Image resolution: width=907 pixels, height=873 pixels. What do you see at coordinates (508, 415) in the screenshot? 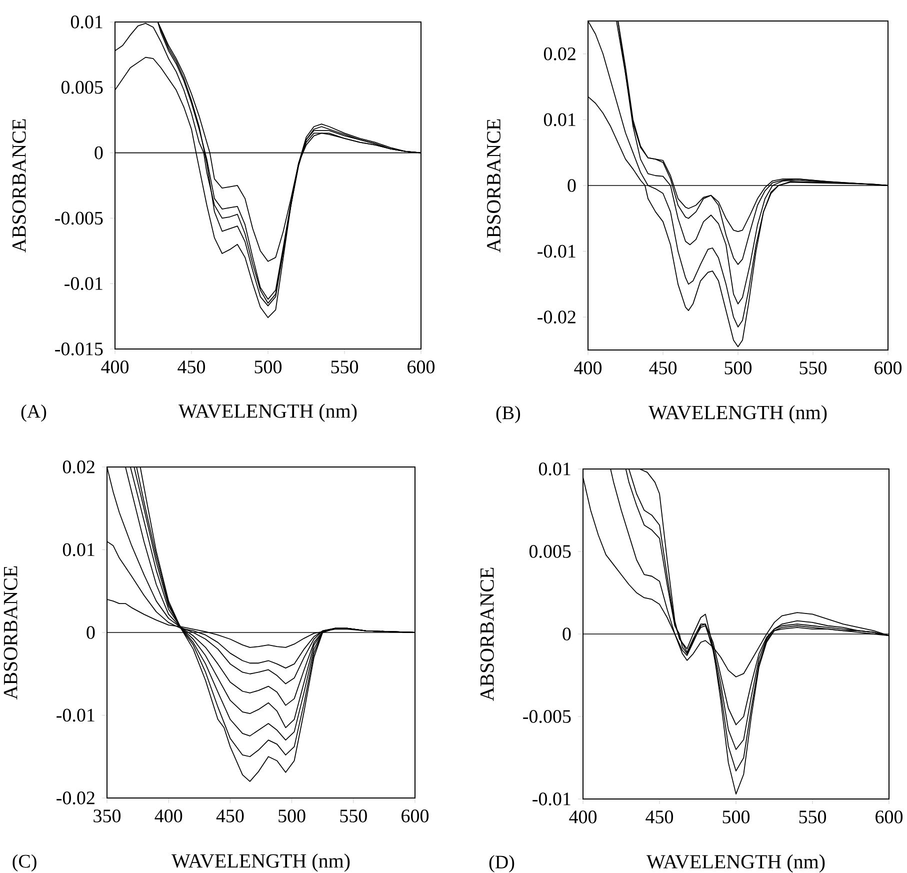
I see `text: (B)` at bounding box center [508, 415].